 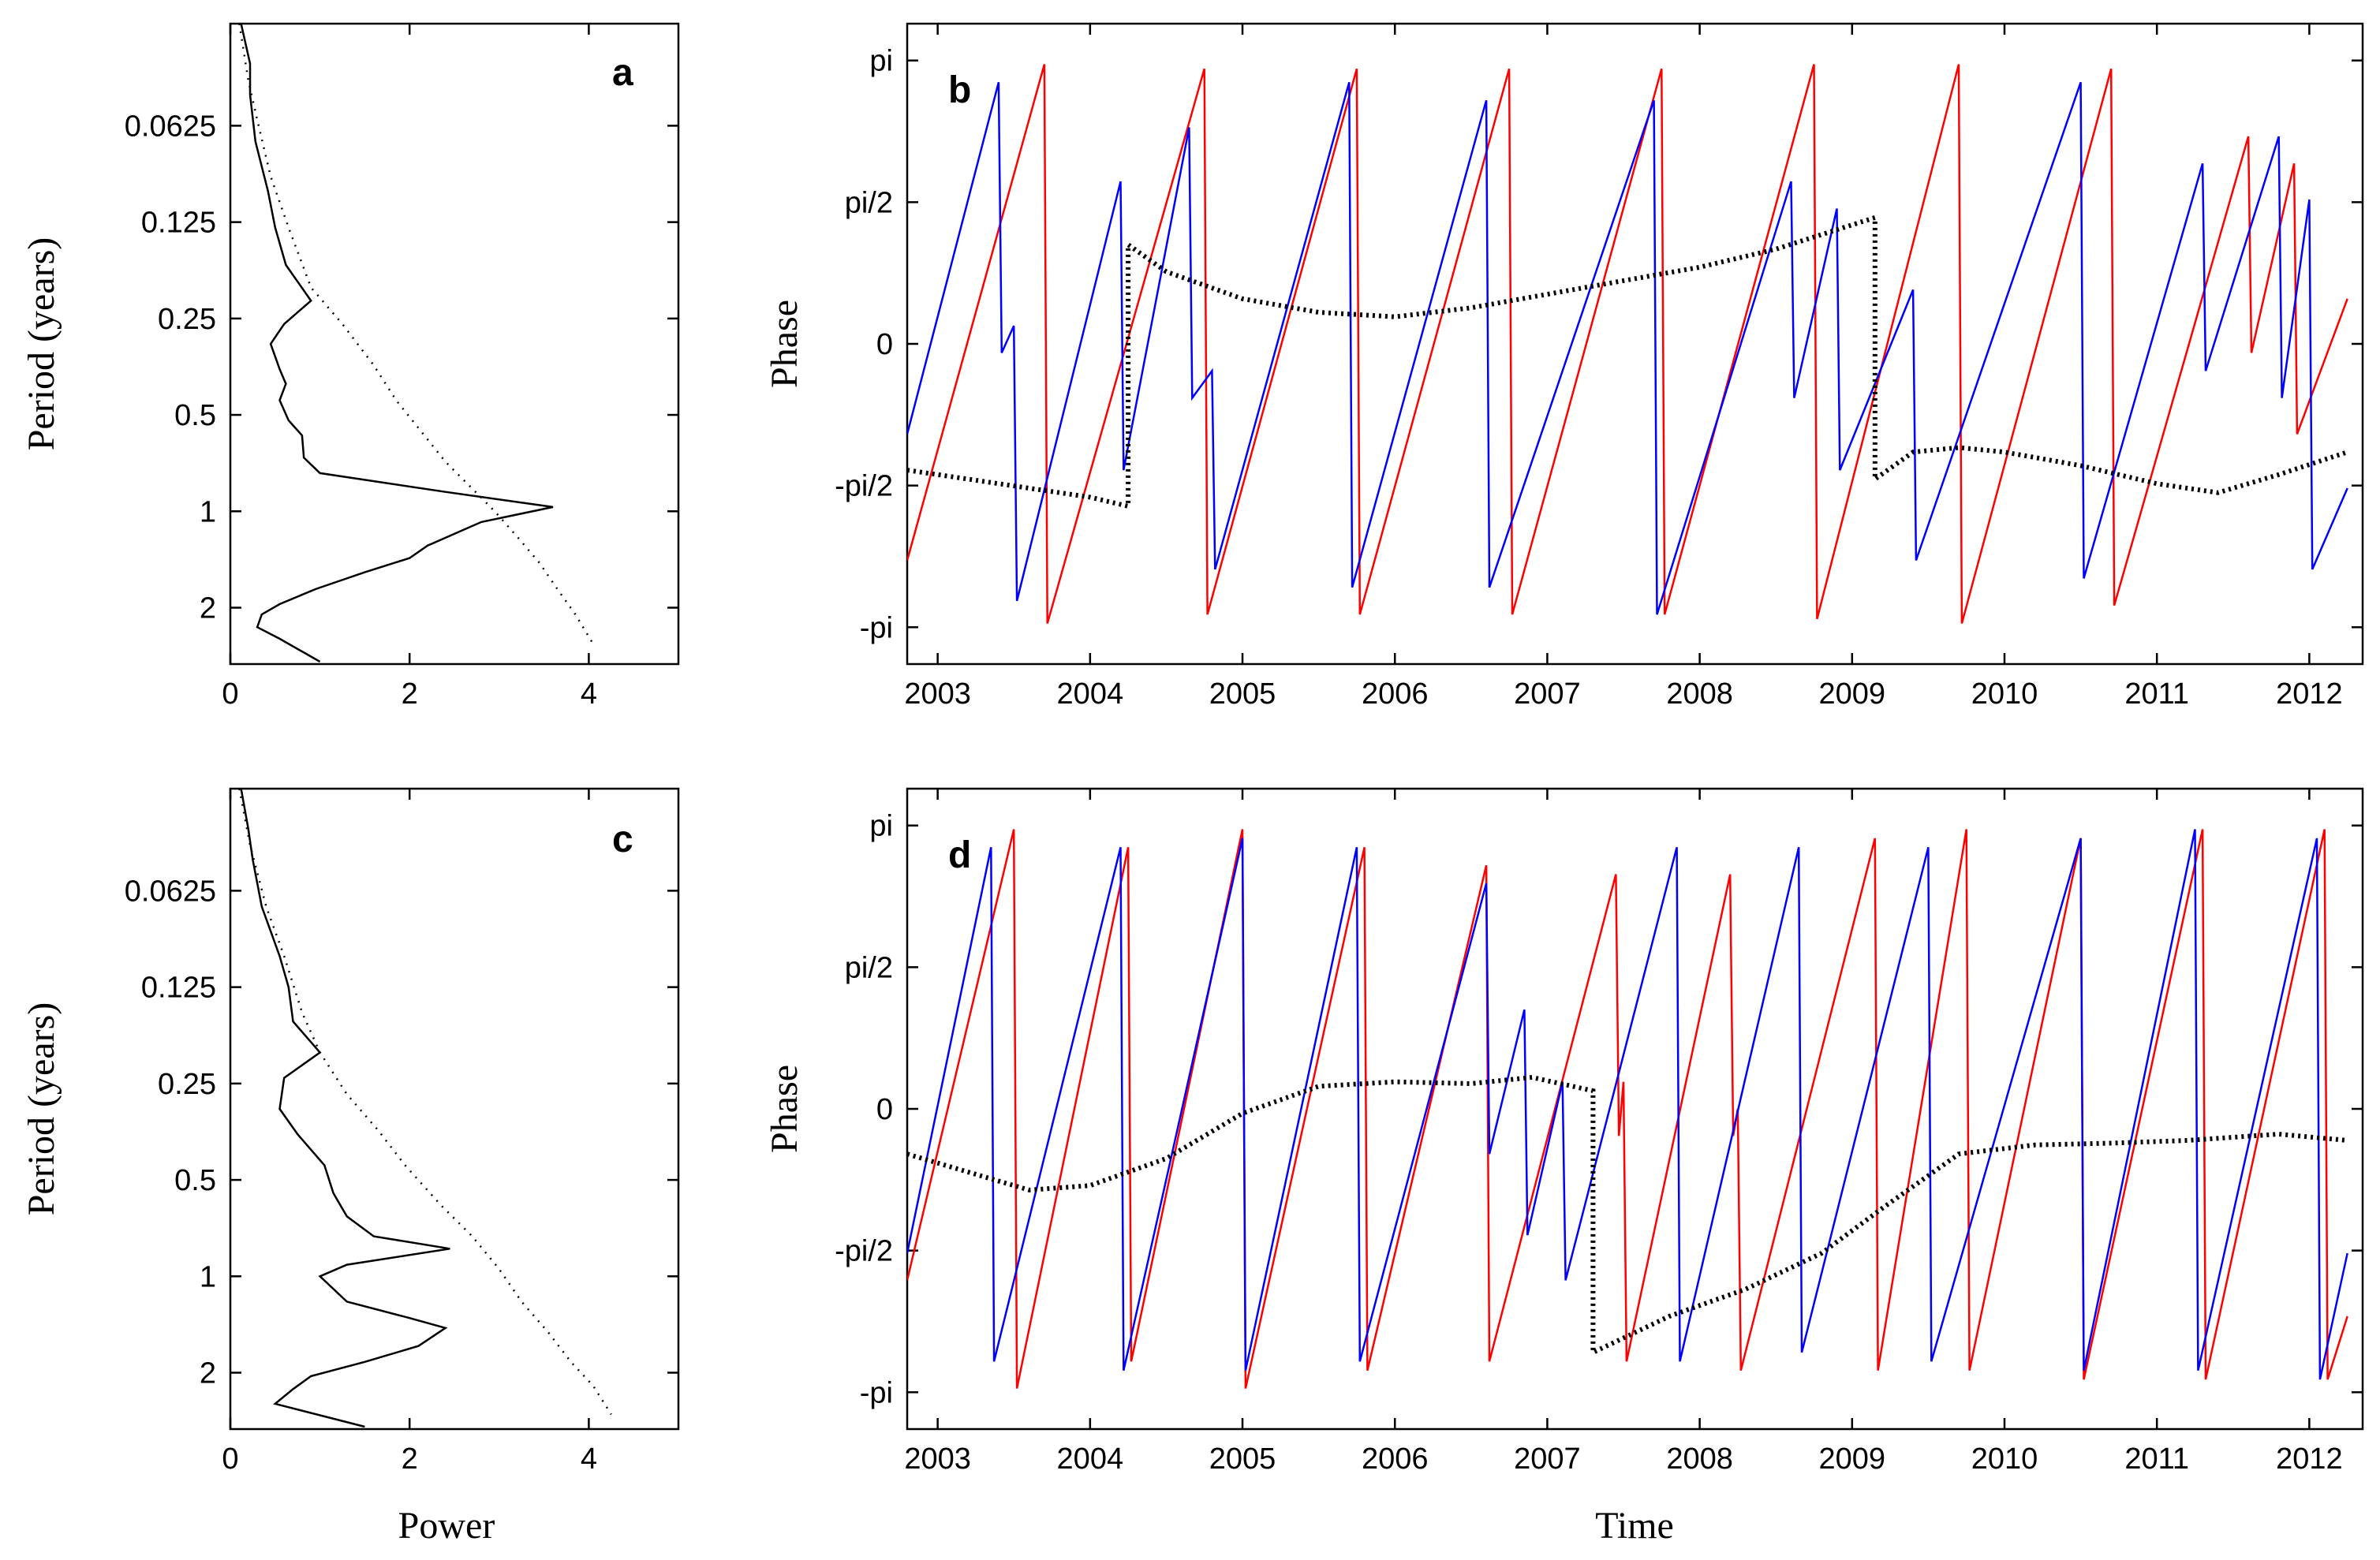 I want to click on y-tick-label-c-2: 0.25, so click(x=187, y=1084).